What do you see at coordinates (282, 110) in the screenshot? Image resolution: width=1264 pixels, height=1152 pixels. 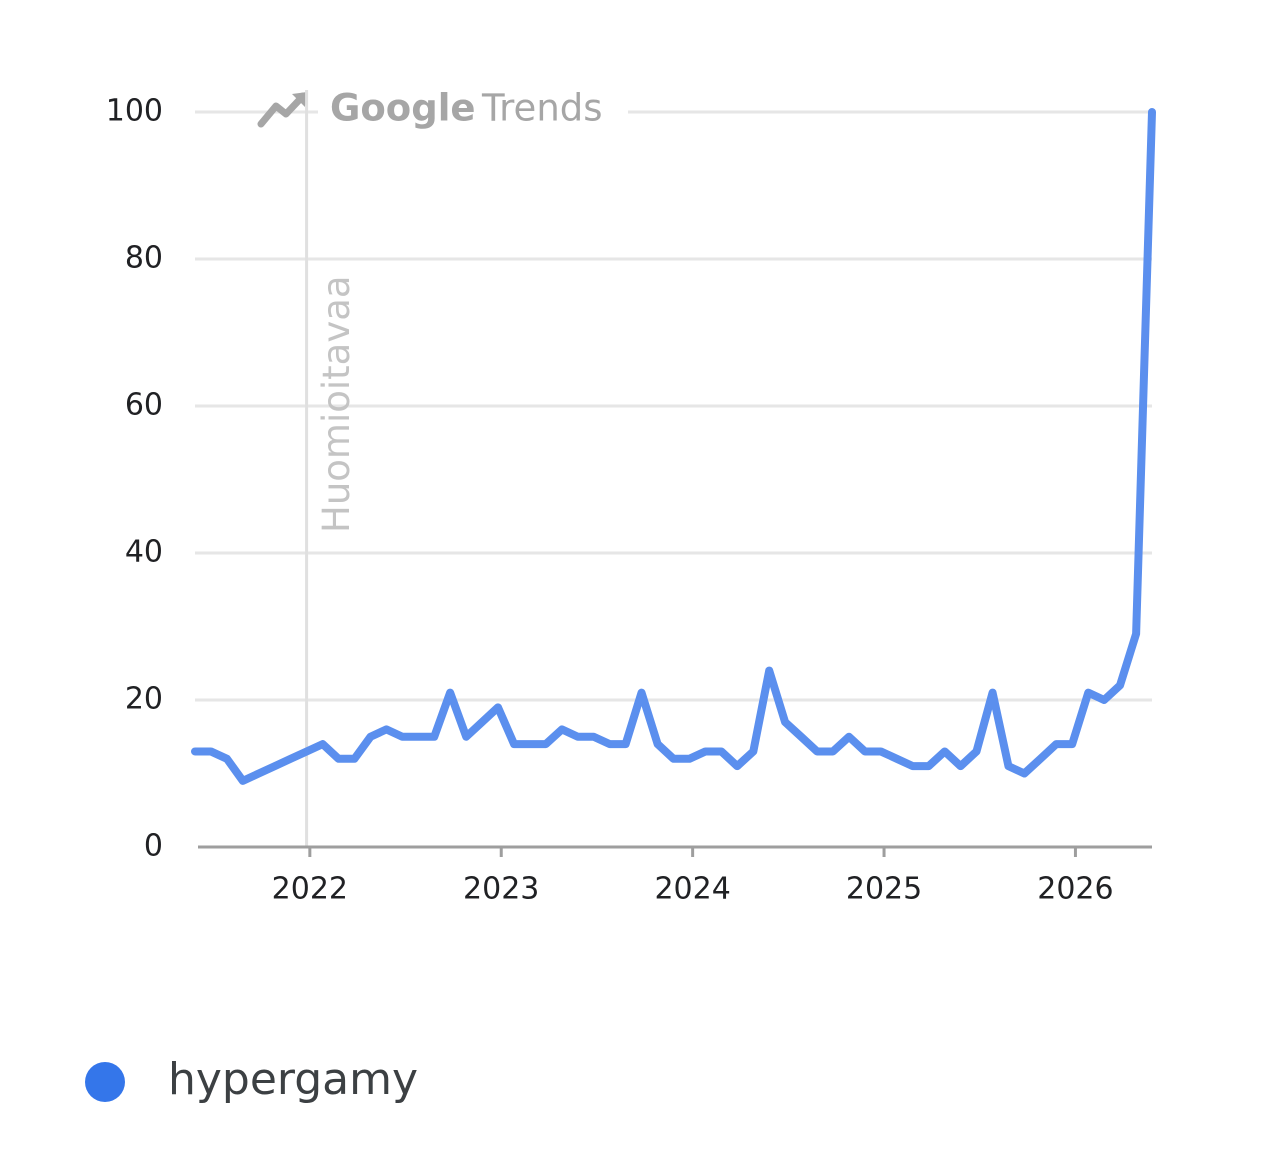 I see `trends-logo-icon` at bounding box center [282, 110].